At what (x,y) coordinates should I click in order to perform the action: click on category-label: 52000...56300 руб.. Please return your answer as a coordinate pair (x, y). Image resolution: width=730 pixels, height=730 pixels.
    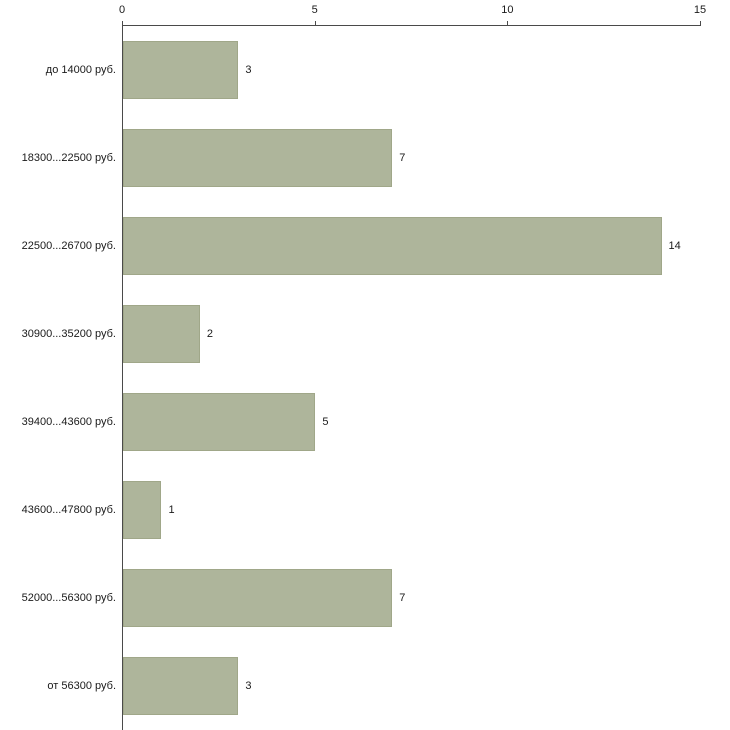
    Looking at the image, I should click on (68, 598).